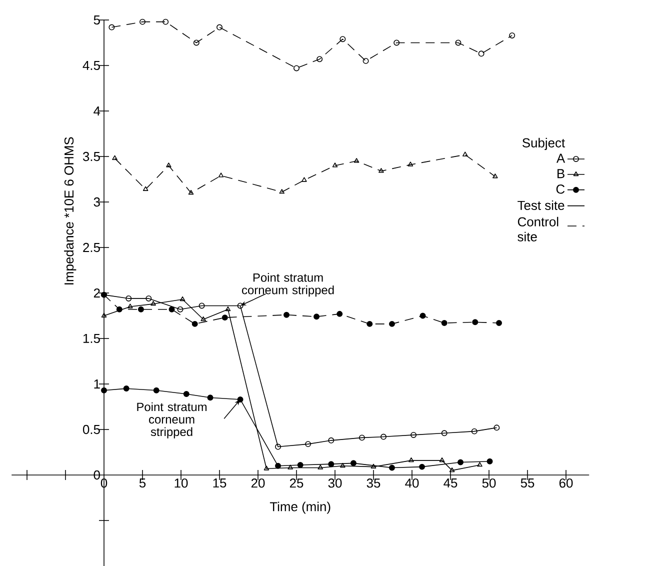 The image size is (650, 566). What do you see at coordinates (541, 205) in the screenshot?
I see `annotation: Test site` at bounding box center [541, 205].